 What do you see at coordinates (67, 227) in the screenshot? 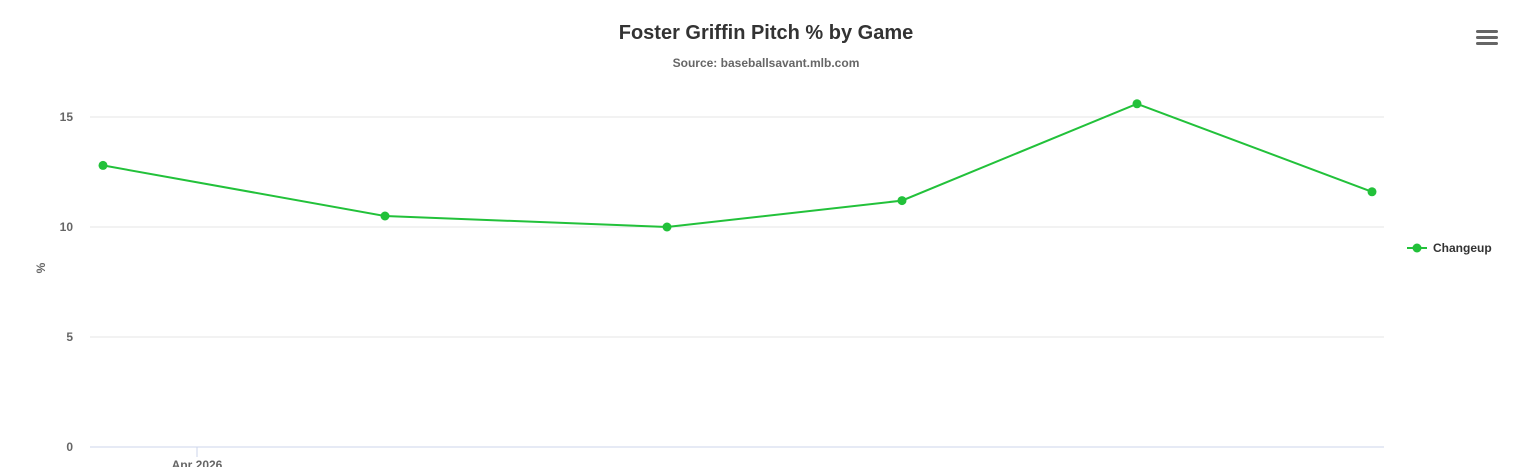
I see `y-tick-label: 10` at bounding box center [67, 227].